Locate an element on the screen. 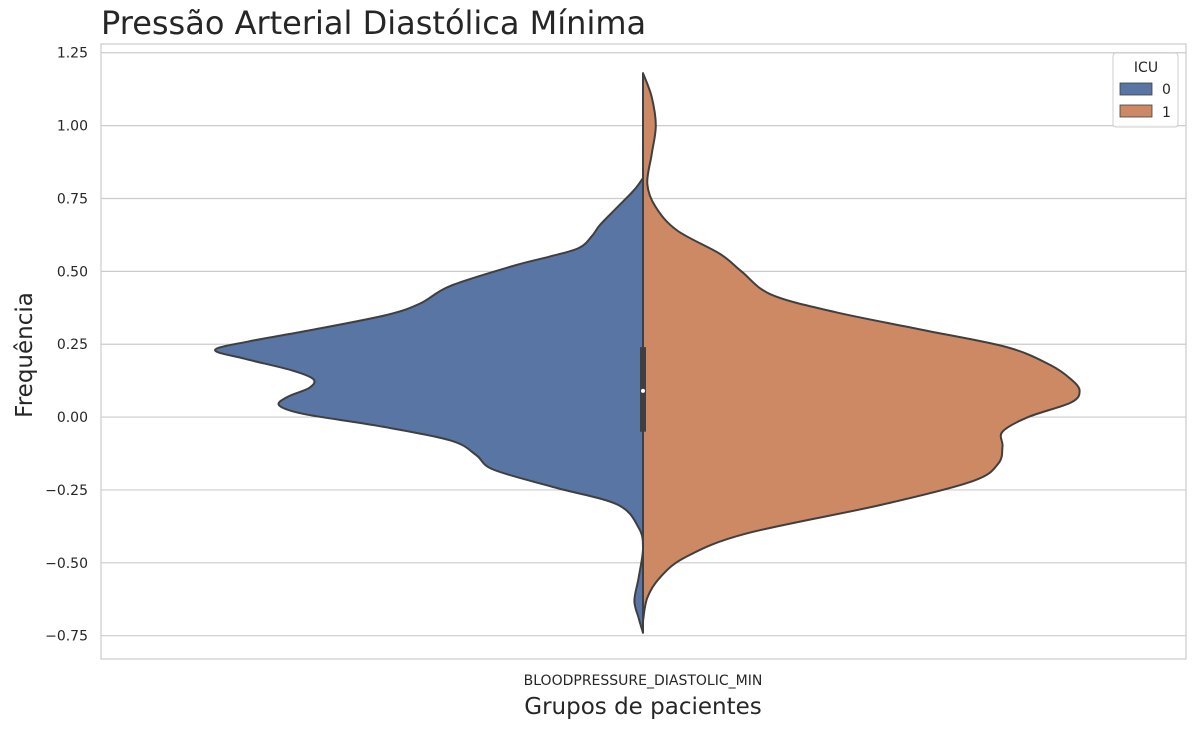 The image size is (1195, 729). inner-box is located at coordinates (643, 426).